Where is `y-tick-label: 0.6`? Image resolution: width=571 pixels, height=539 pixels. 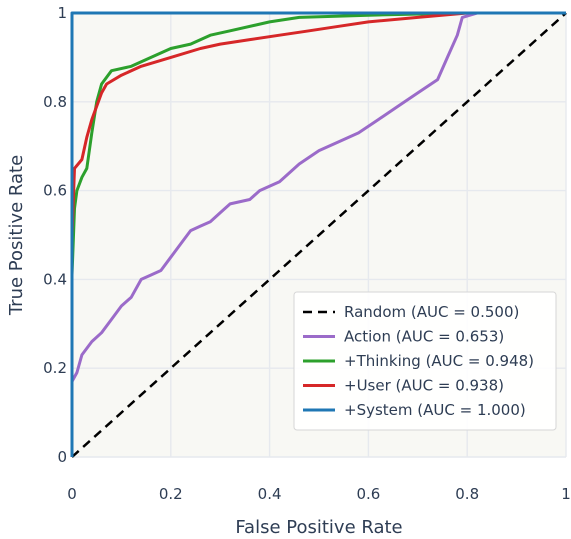
y-tick-label: 0.6 is located at coordinates (55, 191).